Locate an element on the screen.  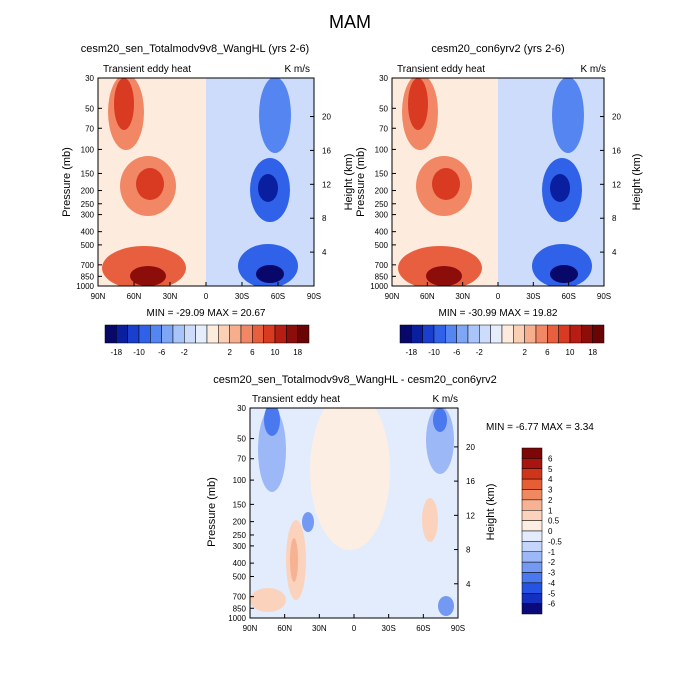
colorbar-label: -4 is located at coordinates (552, 583).